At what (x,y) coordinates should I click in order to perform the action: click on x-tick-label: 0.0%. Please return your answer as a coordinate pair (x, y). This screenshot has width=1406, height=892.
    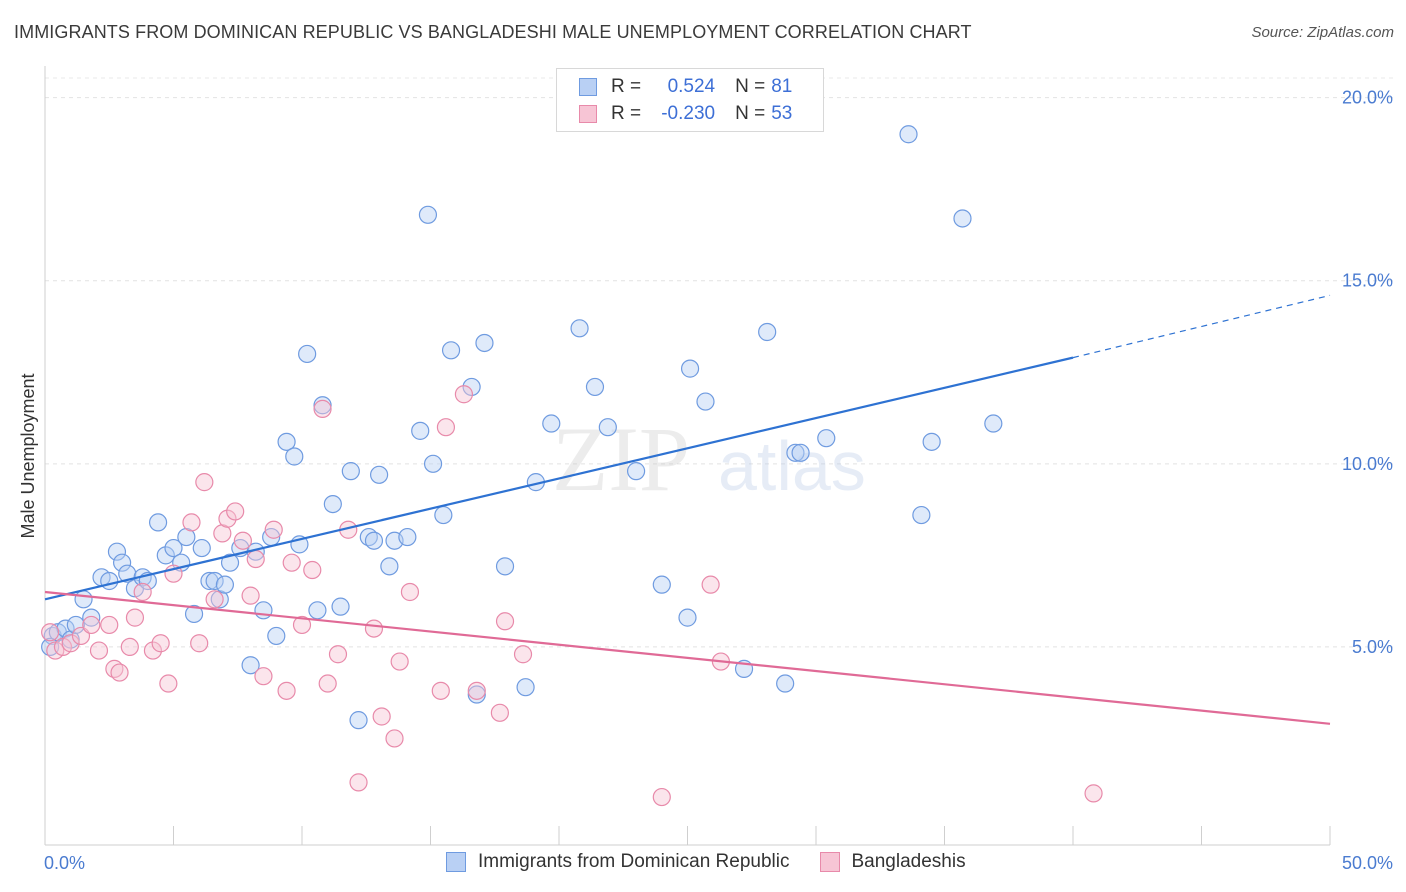
    Looking at the image, I should click on (64, 863).